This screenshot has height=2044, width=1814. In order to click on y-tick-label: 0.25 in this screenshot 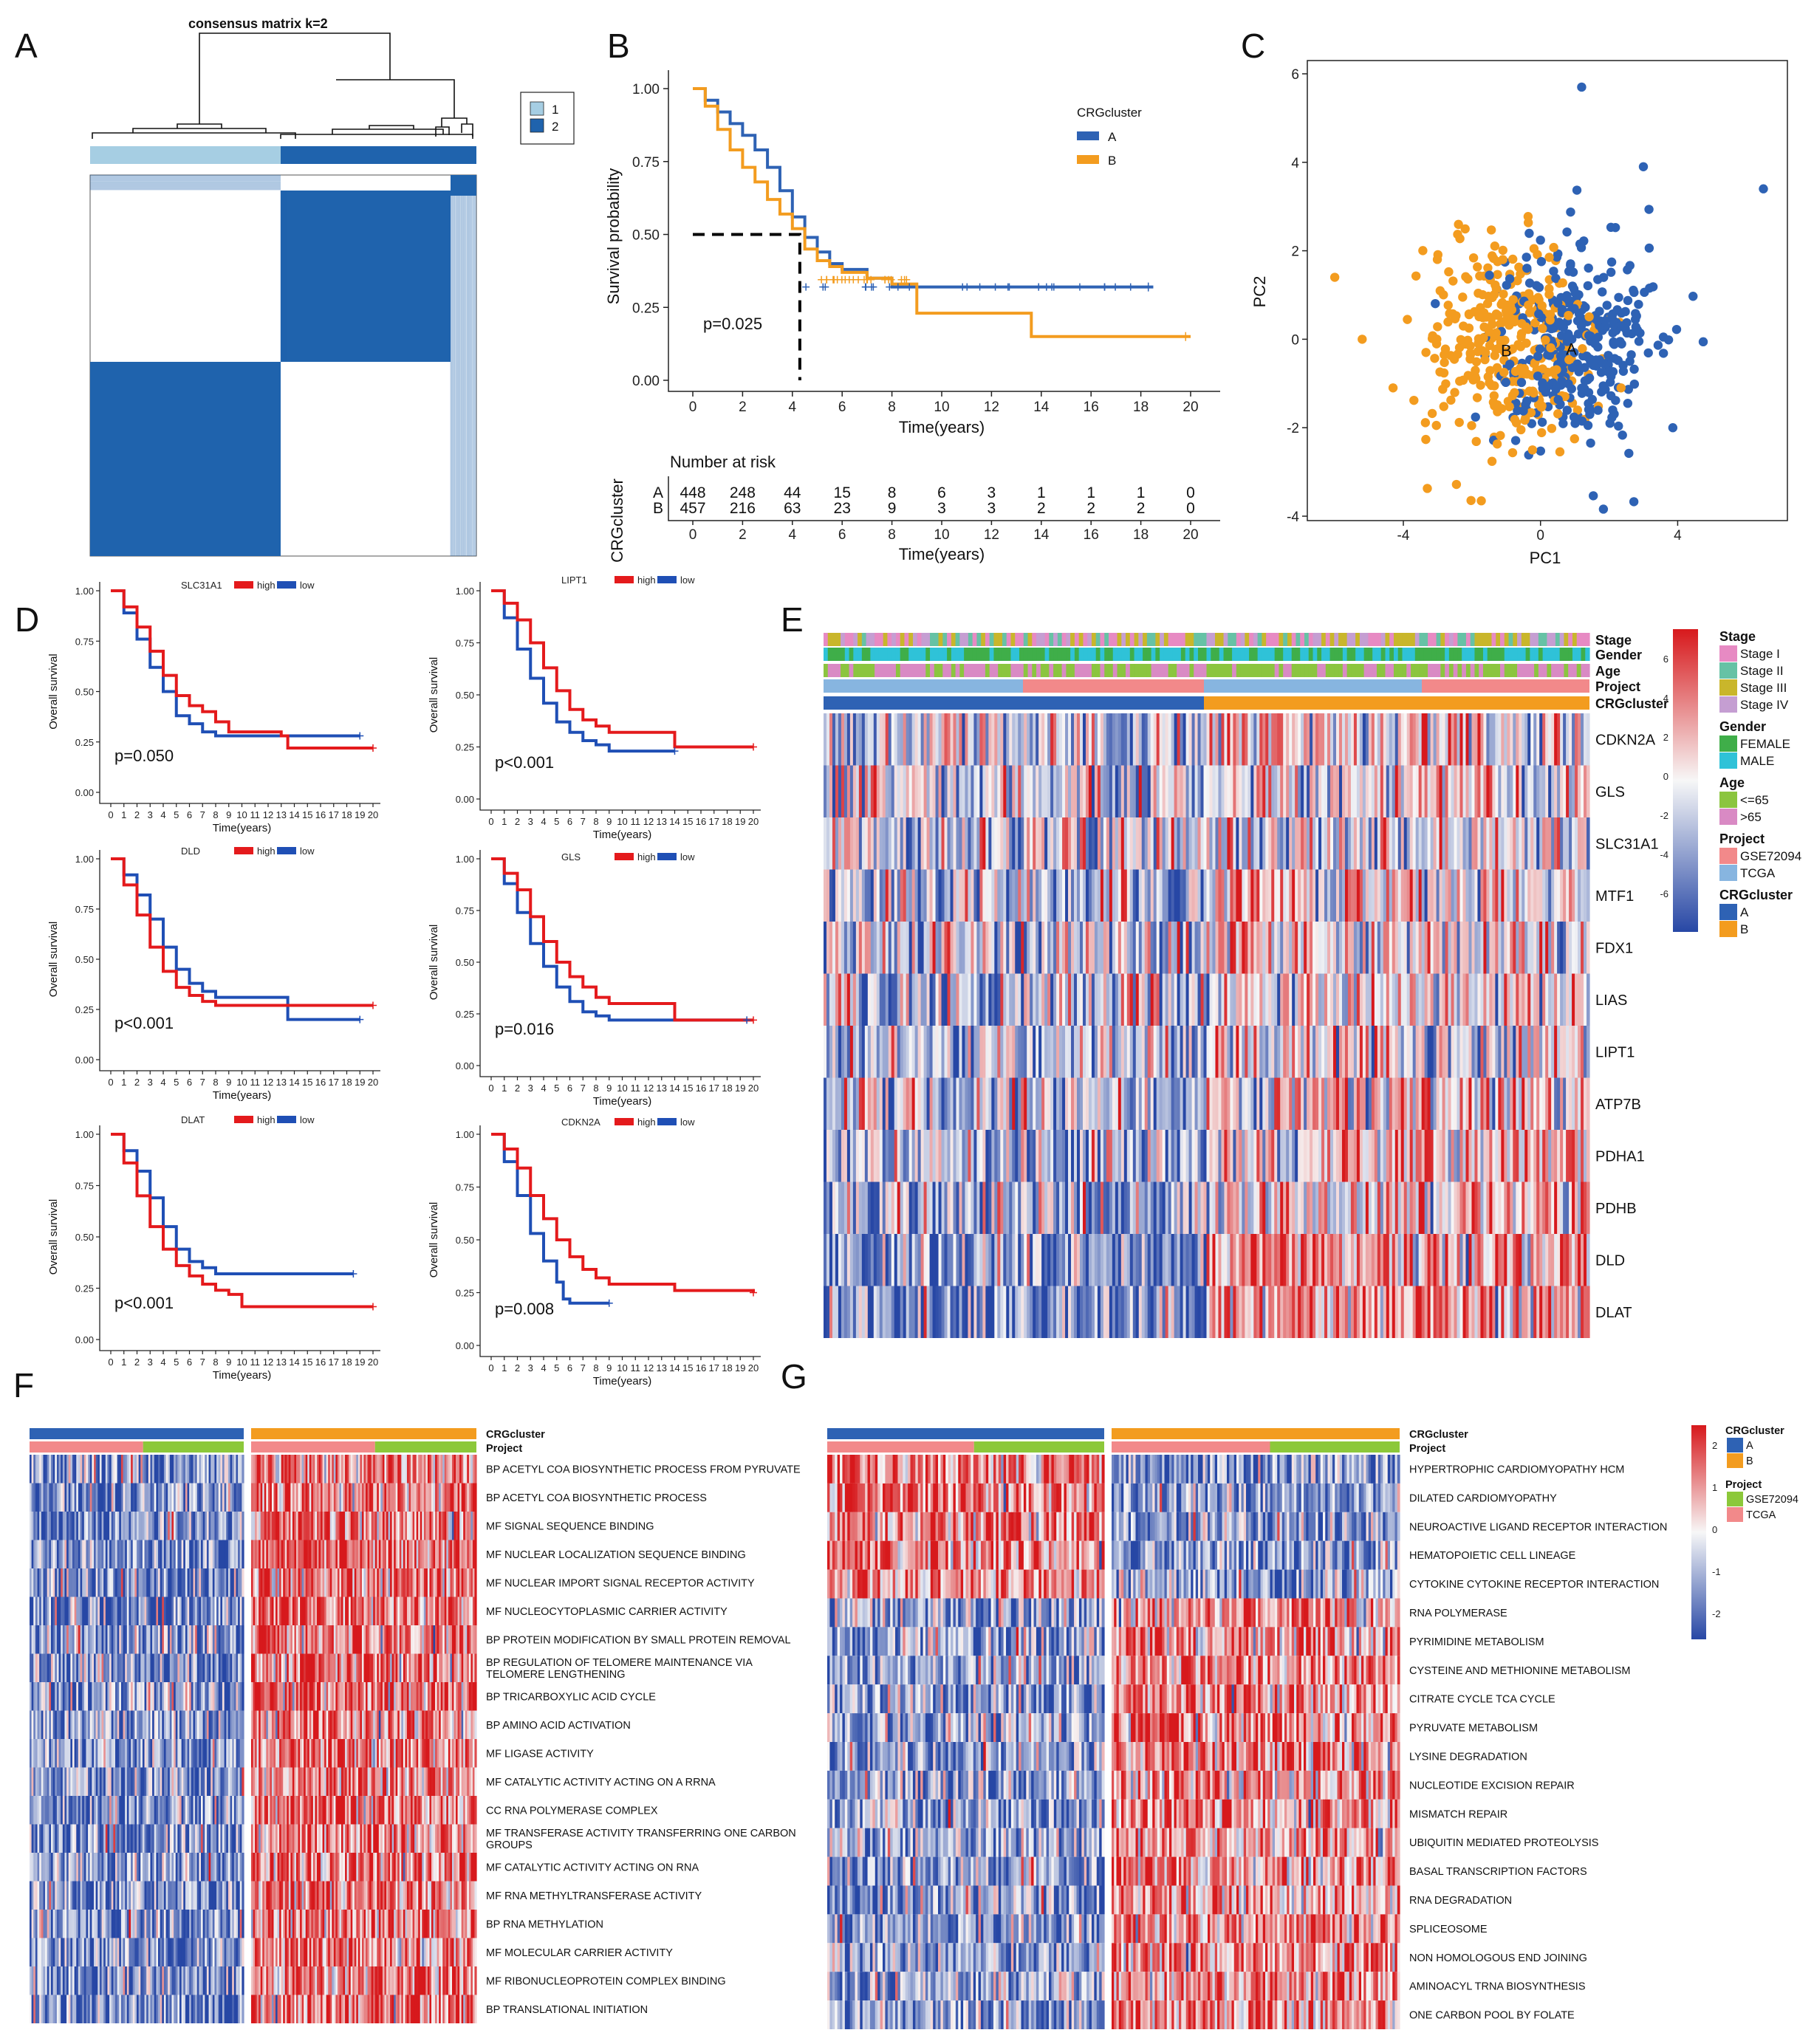, I will do `click(84, 742)`.